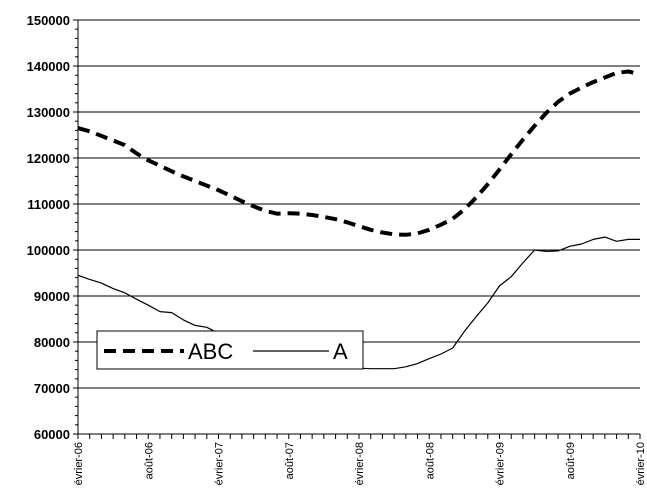 Image resolution: width=647 pixels, height=498 pixels. Describe the element at coordinates (48, 204) in the screenshot. I see `y-tick-label: 110000` at that location.